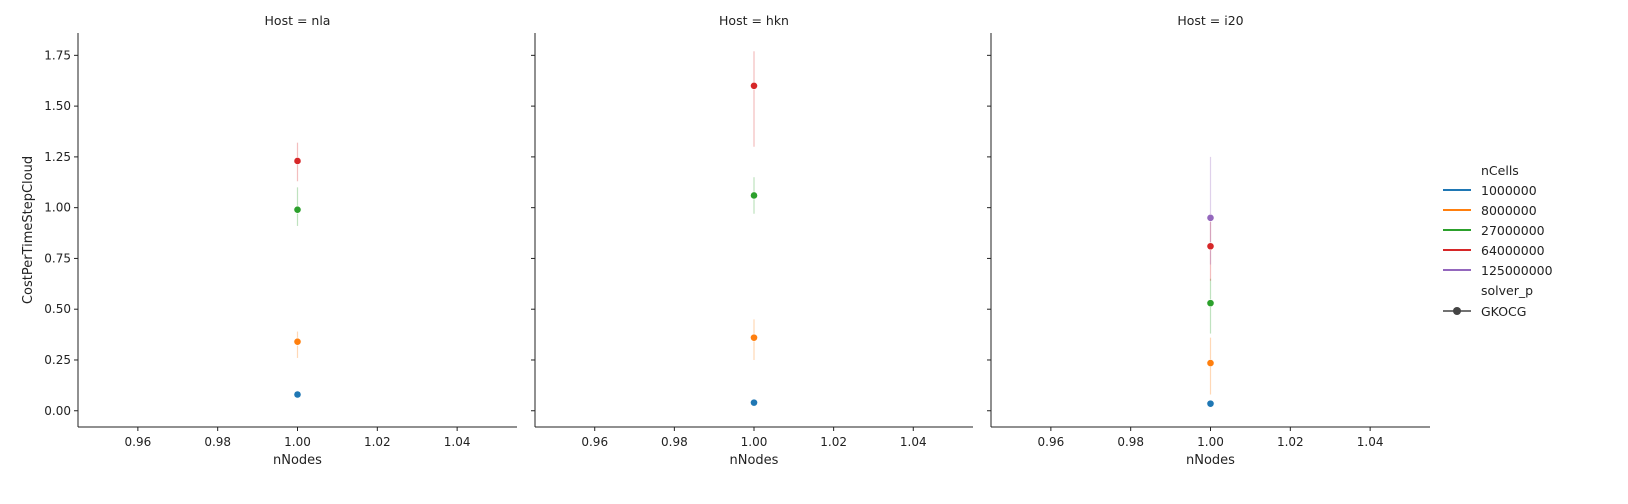  Describe the element at coordinates (57, 55) in the screenshot. I see `y-tick-label: 1.75` at that location.